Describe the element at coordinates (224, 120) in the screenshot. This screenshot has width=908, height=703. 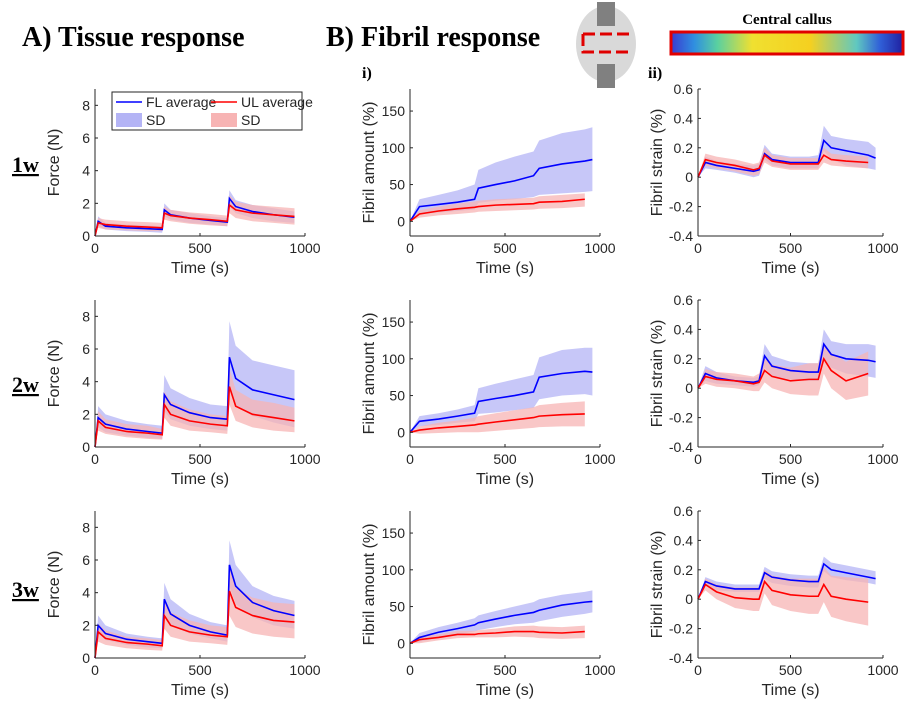
I see `legend-swatch` at that location.